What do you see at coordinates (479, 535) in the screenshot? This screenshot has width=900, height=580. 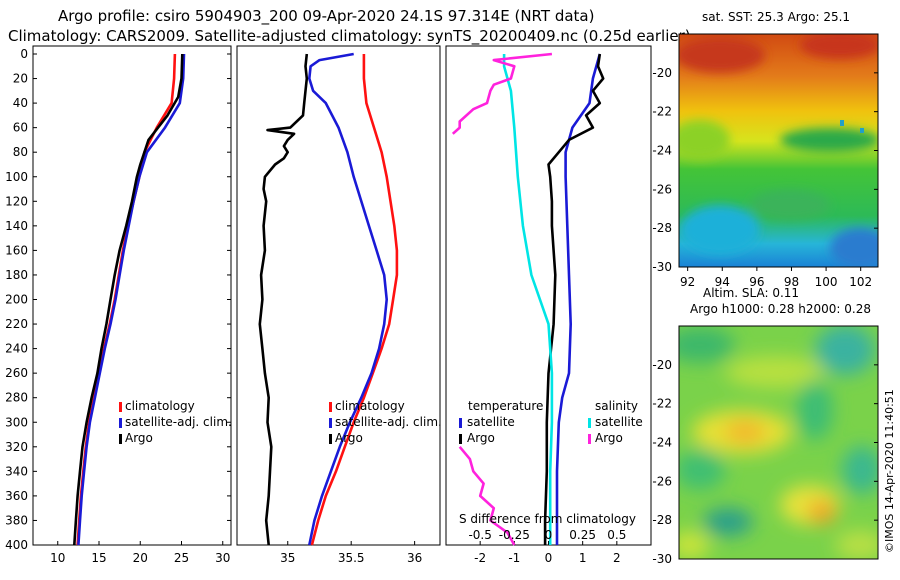 I see `s-diff-tick-label: -0.5` at bounding box center [479, 535].